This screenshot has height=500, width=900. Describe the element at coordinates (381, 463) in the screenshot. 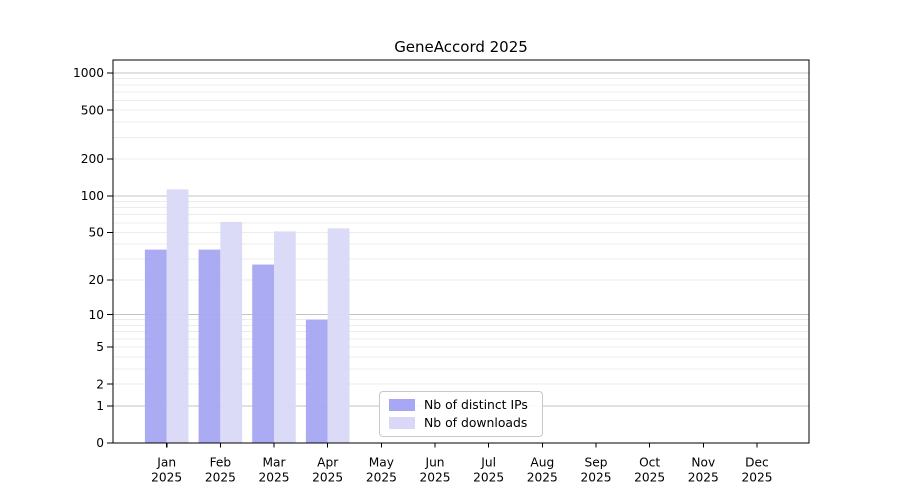

I see `x-tick-month-label: May` at that location.